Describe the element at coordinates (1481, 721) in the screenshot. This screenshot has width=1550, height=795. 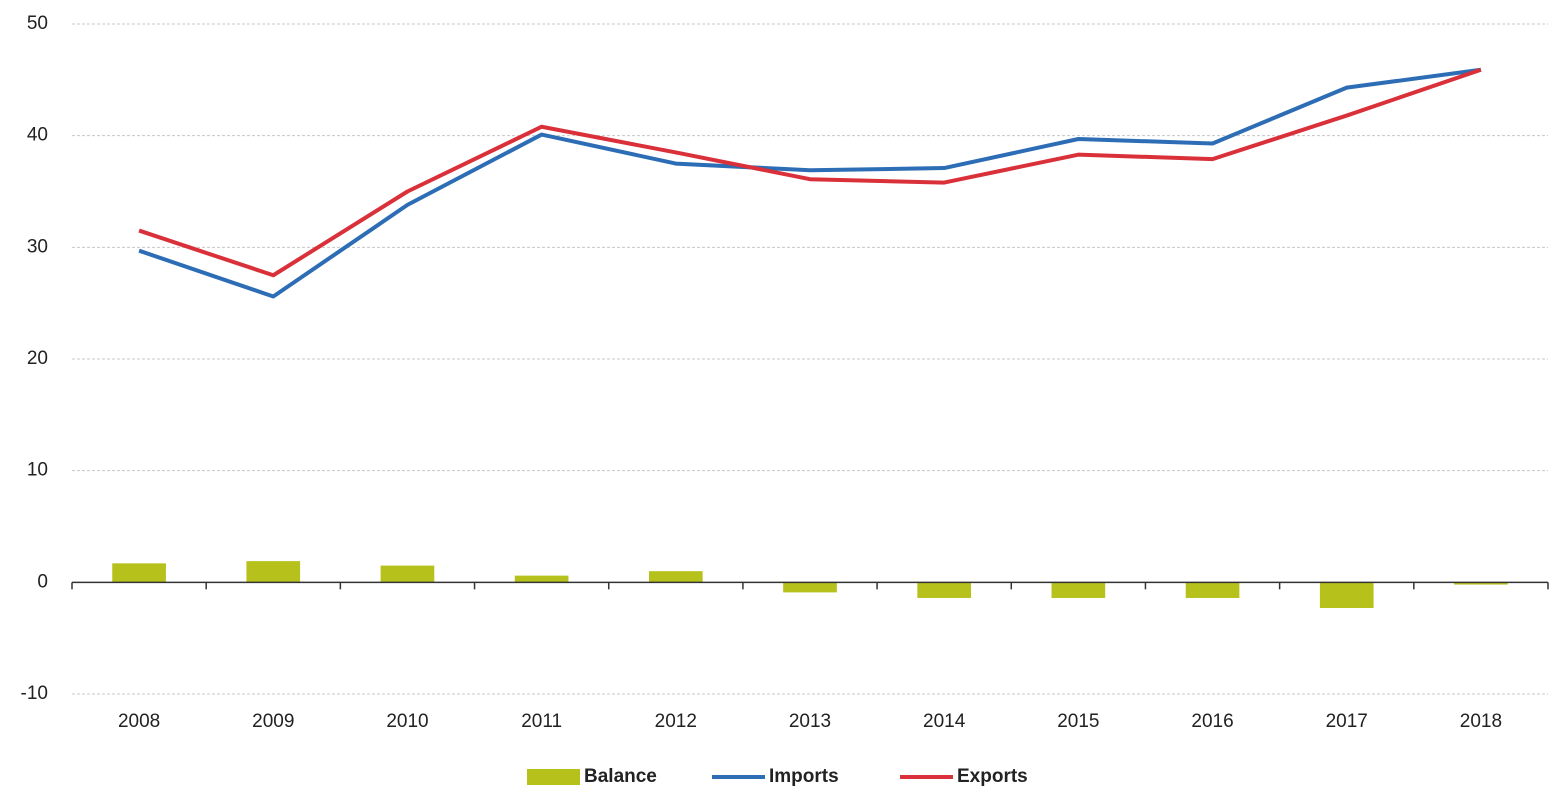
I see `x-tick-label: 2018` at that location.